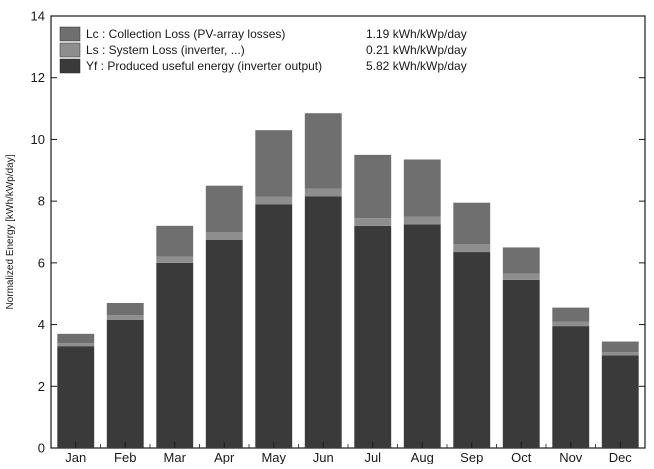 This screenshot has height=469, width=654. I want to click on bar-segment-yf-jun, so click(323, 322).